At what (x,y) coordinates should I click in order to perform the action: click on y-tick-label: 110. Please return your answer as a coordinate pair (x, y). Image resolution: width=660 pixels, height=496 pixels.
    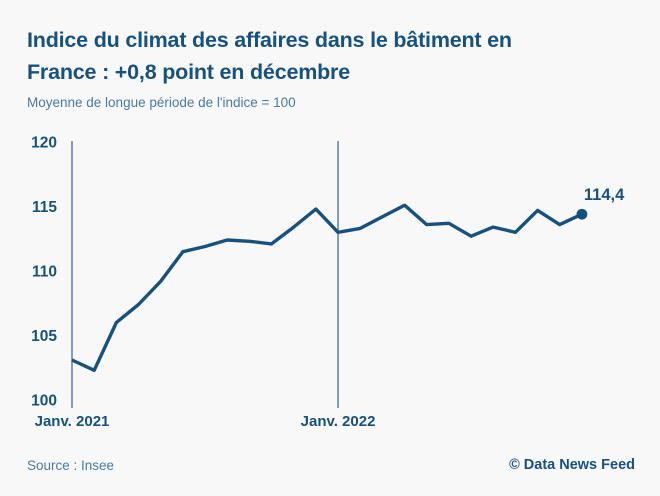
    Looking at the image, I should click on (44, 272).